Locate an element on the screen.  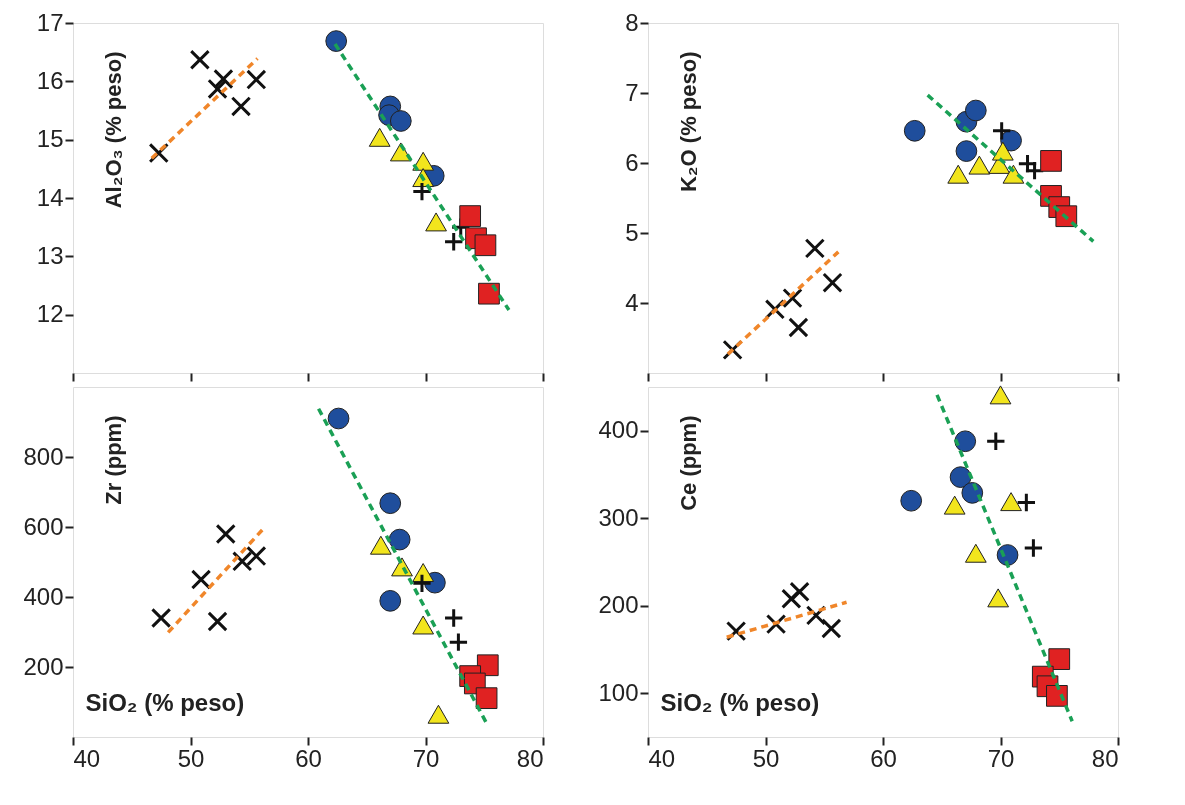
y-tick-label: 7 is located at coordinates (632, 92).